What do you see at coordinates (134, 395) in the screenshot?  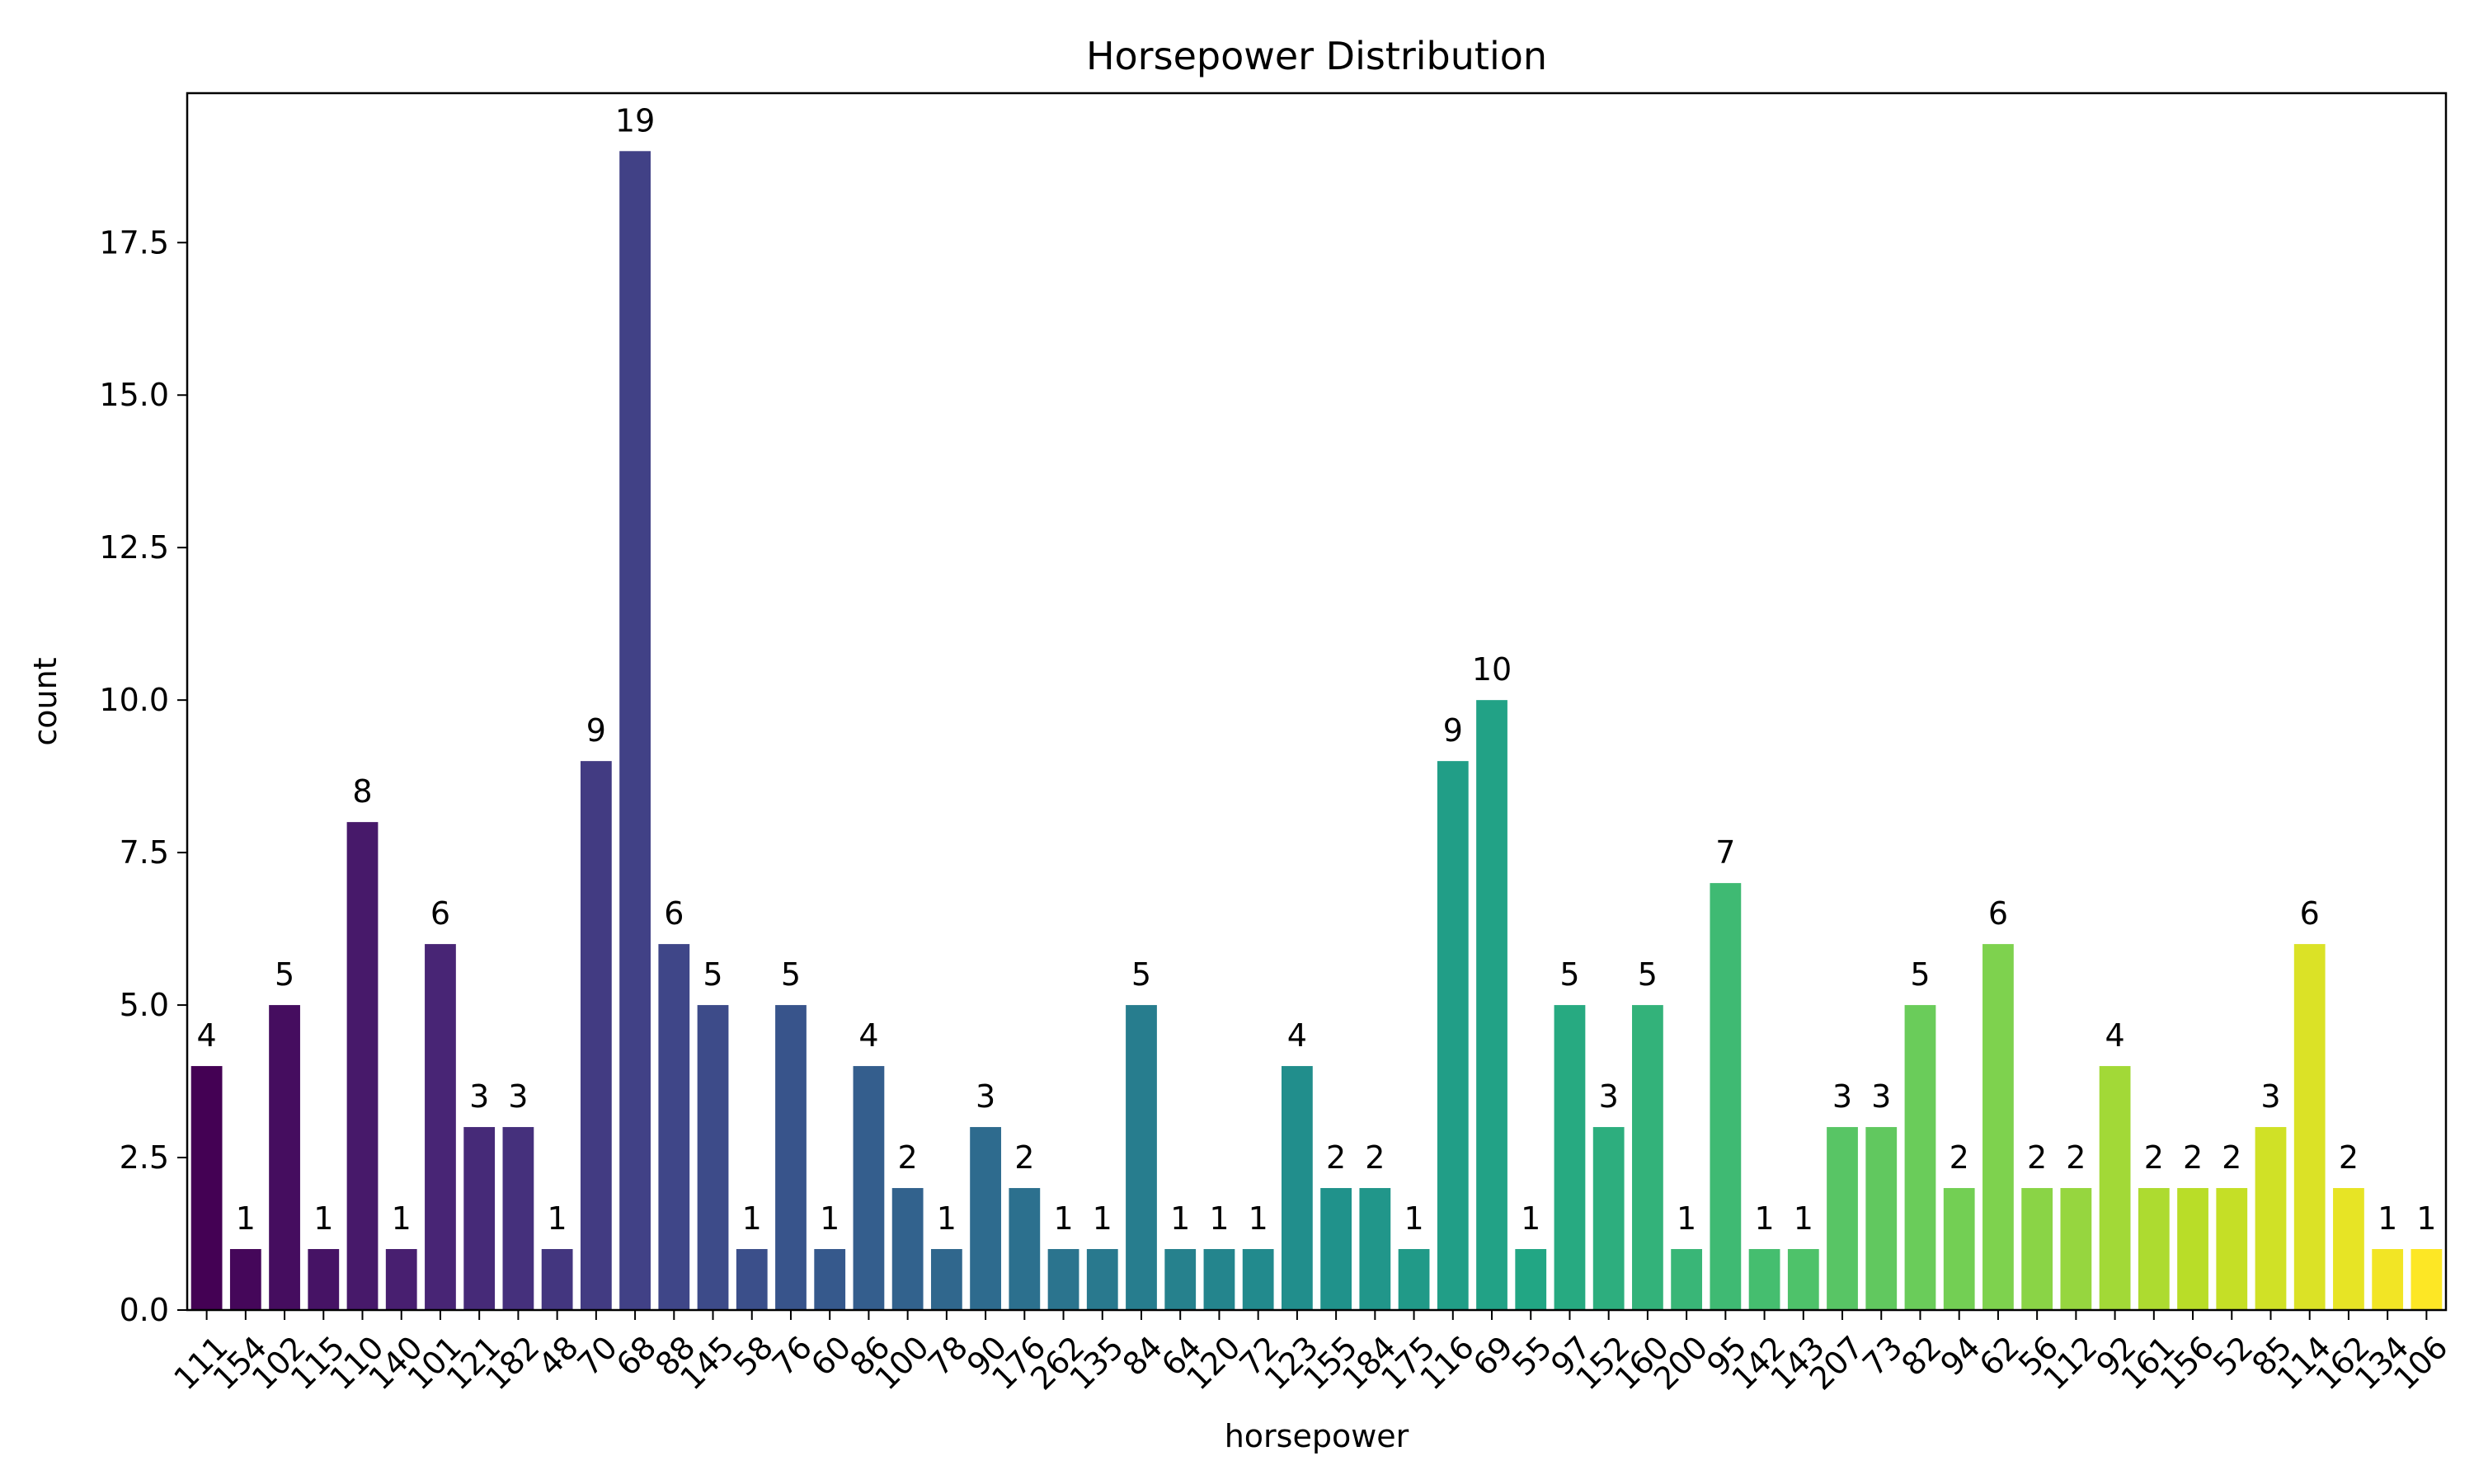 I see `y-tick-label: 15.0` at bounding box center [134, 395].